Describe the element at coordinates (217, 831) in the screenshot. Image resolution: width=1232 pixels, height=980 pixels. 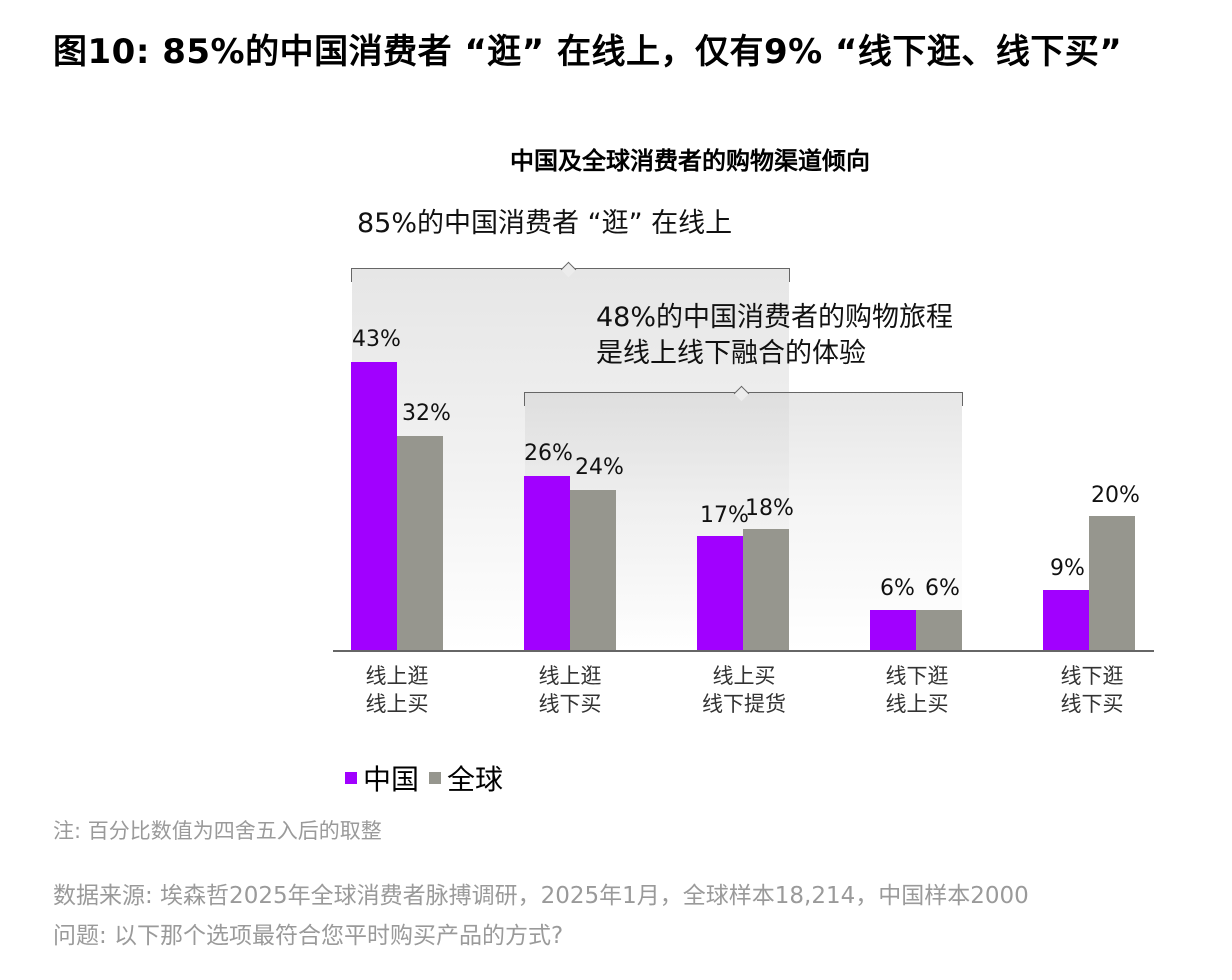
I see `footnote-rounding: 注: 百分比数值为四舍五入后的取整` at that location.